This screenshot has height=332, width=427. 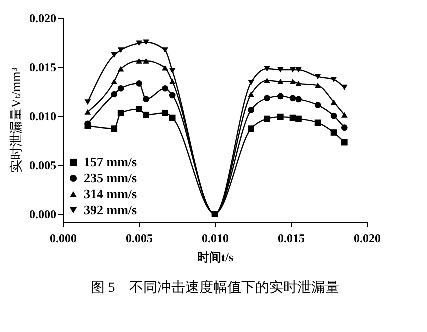 What do you see at coordinates (215, 239) in the screenshot?
I see `x-tick-label: 0.010` at bounding box center [215, 239].